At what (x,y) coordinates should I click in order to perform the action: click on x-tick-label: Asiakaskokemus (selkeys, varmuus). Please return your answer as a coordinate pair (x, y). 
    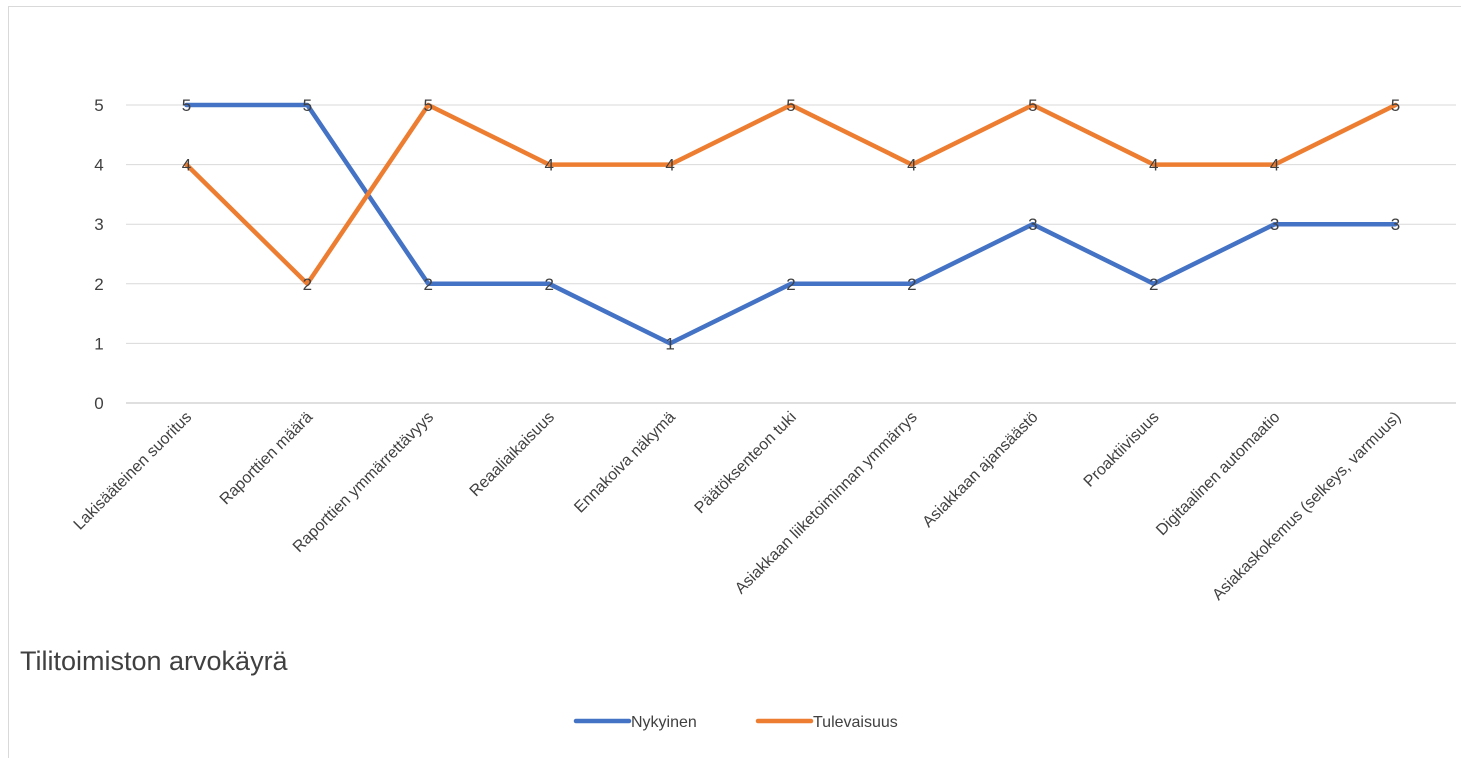
    Looking at the image, I should click on (1306, 506).